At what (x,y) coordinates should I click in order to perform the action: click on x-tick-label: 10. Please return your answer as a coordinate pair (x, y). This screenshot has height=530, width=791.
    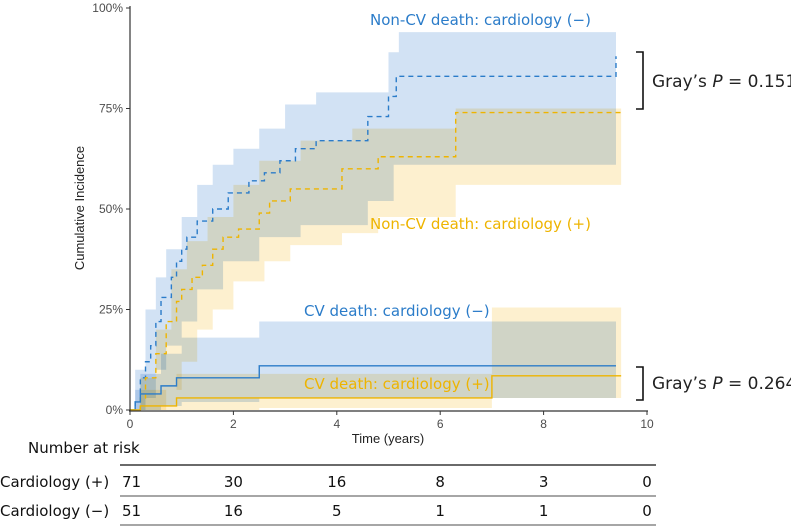
    Looking at the image, I should click on (647, 424).